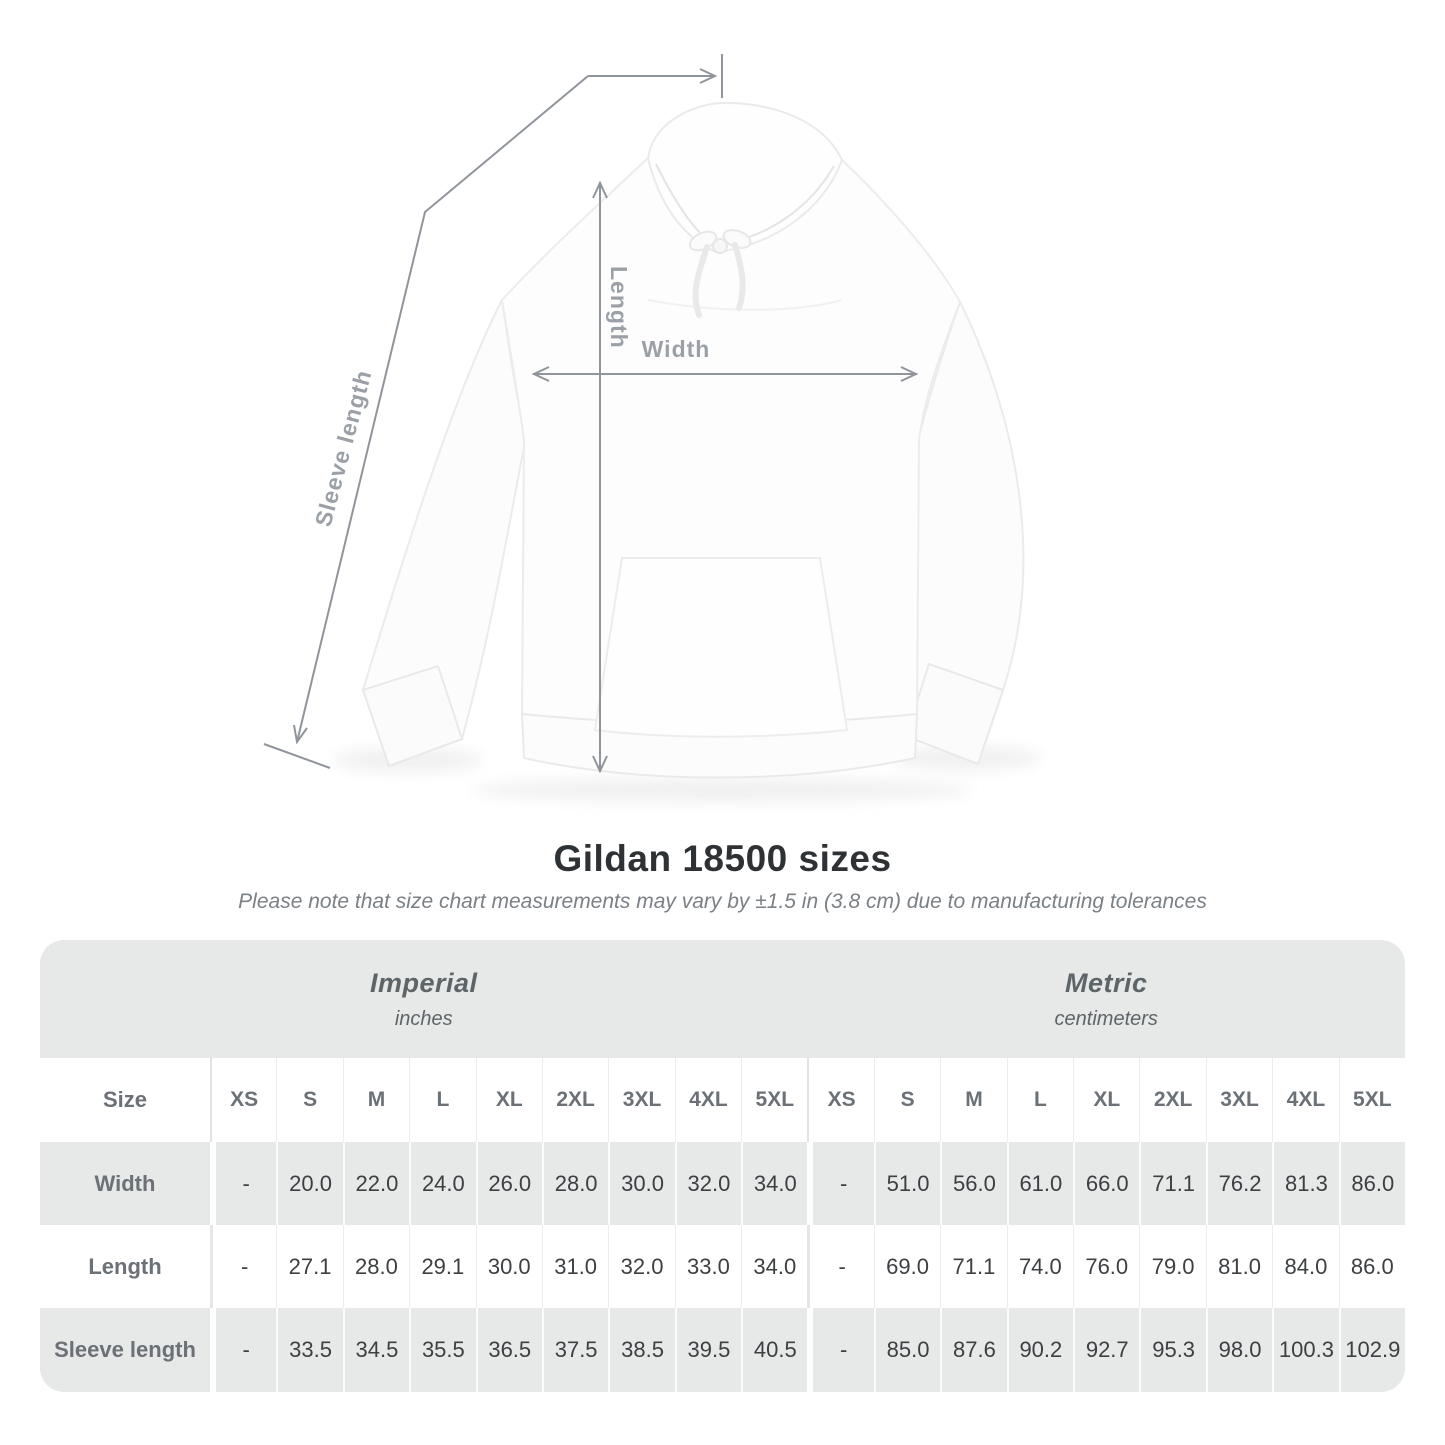 The image size is (1445, 1445). What do you see at coordinates (1239, 1183) in the screenshot?
I see `table-cell: 76.2` at bounding box center [1239, 1183].